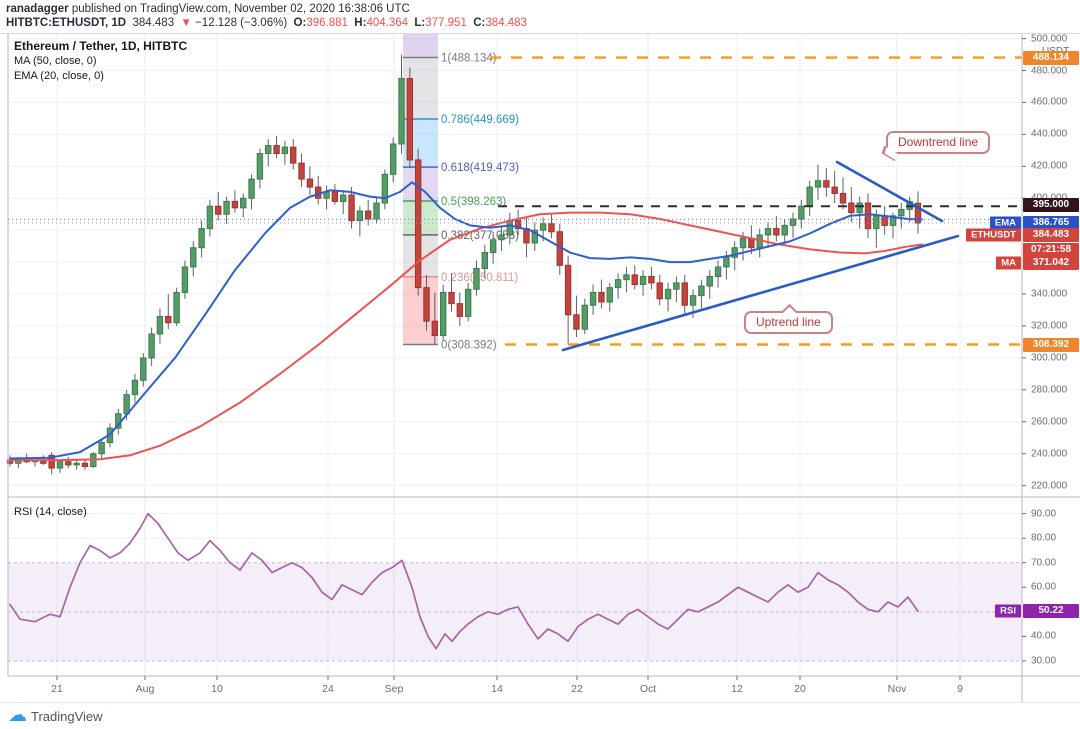 This screenshot has width=1080, height=729. I want to click on fib-label-0.786: 0.786(449.669), so click(480, 120).